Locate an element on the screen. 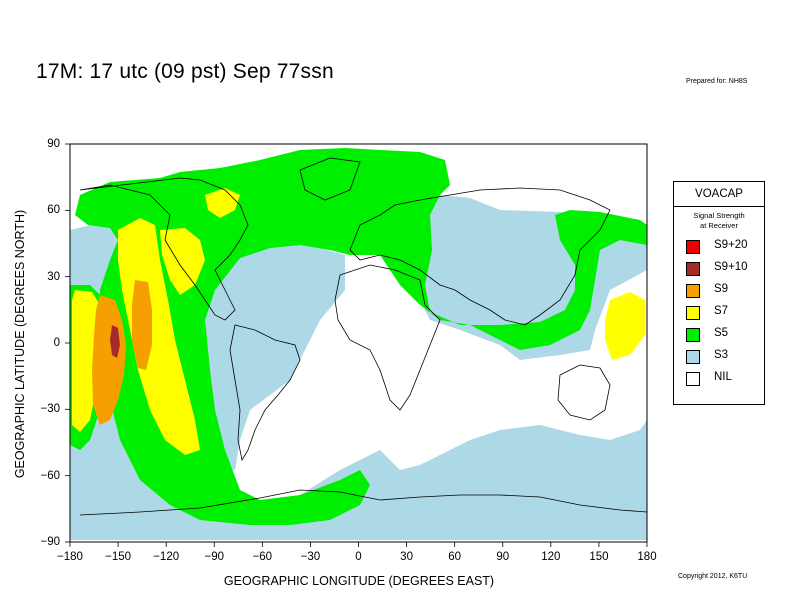 Image resolution: width=792 pixels, height=612 pixels. page-title: 17M: 17 utc (09 pst) Sep 77ssn is located at coordinates (185, 71).